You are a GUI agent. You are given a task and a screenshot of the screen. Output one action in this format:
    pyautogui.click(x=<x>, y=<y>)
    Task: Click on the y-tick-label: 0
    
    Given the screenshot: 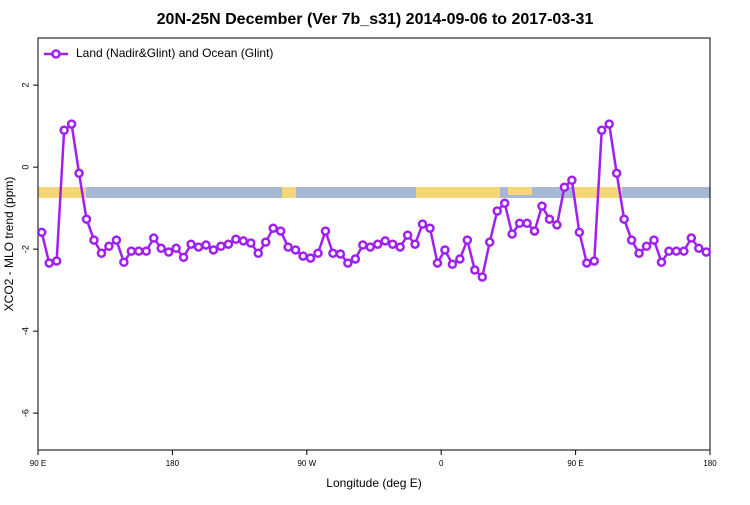 What is the action you would take?
    pyautogui.click(x=25, y=167)
    